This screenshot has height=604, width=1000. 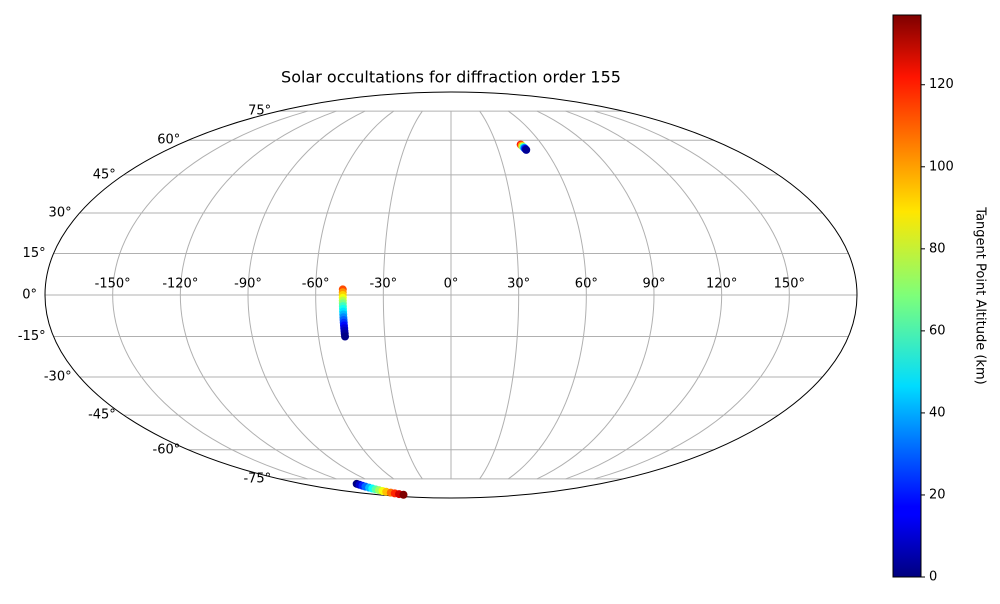 I want to click on x-tick-label: -120°, so click(x=180, y=284).